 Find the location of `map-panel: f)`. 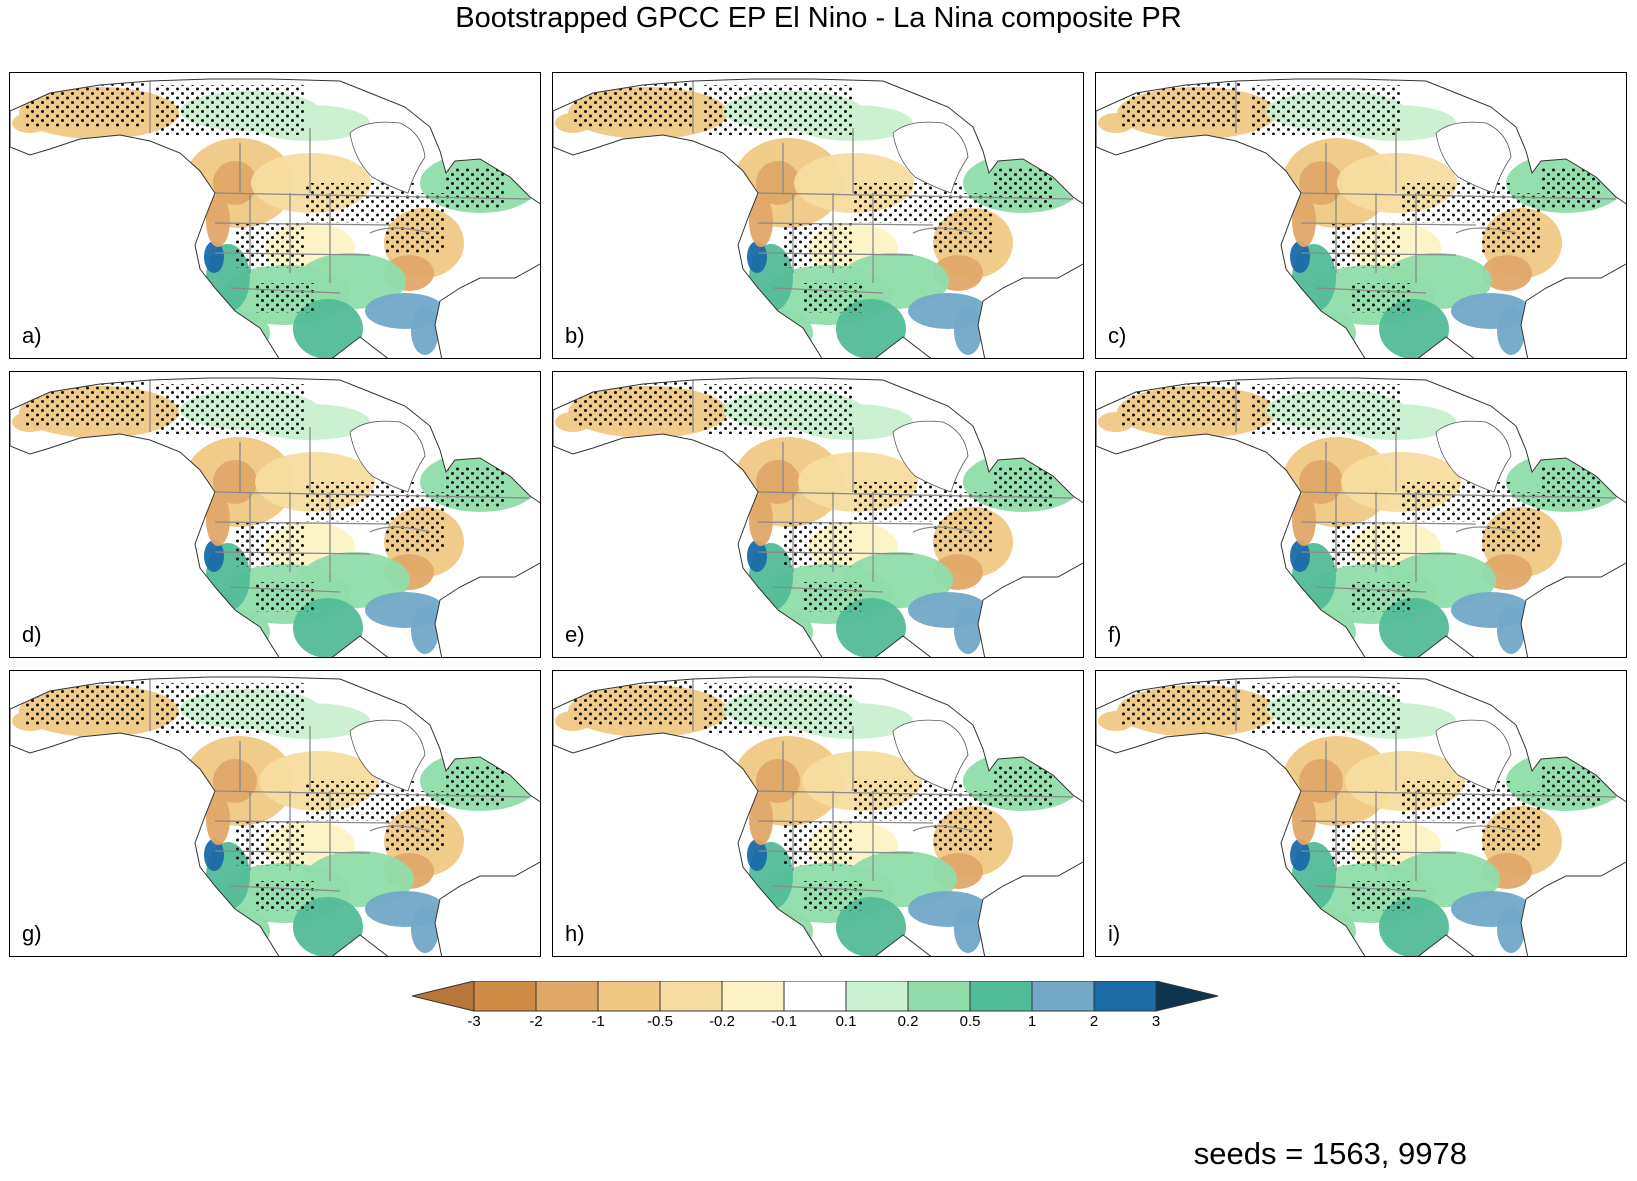

map-panel: f) is located at coordinates (1361, 514).